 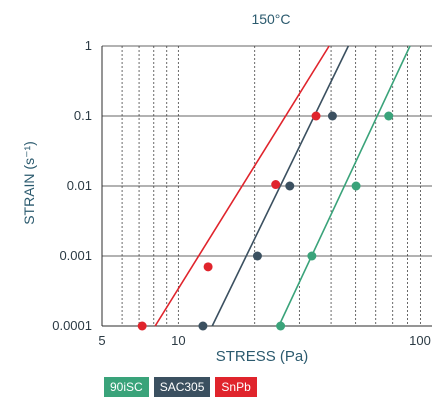 I want to click on y-tick-labels: 0.0001 0.001 0.01 0.1 1, so click(x=72, y=185).